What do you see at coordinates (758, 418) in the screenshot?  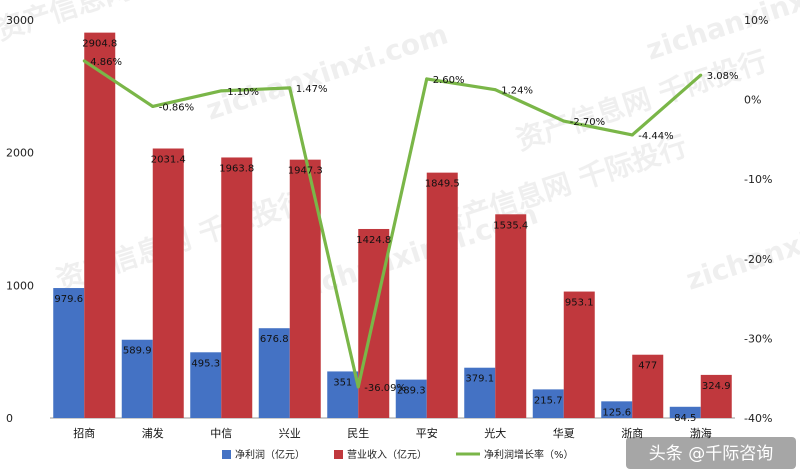 I see `right-axis-tick-label: -40%` at bounding box center [758, 418].